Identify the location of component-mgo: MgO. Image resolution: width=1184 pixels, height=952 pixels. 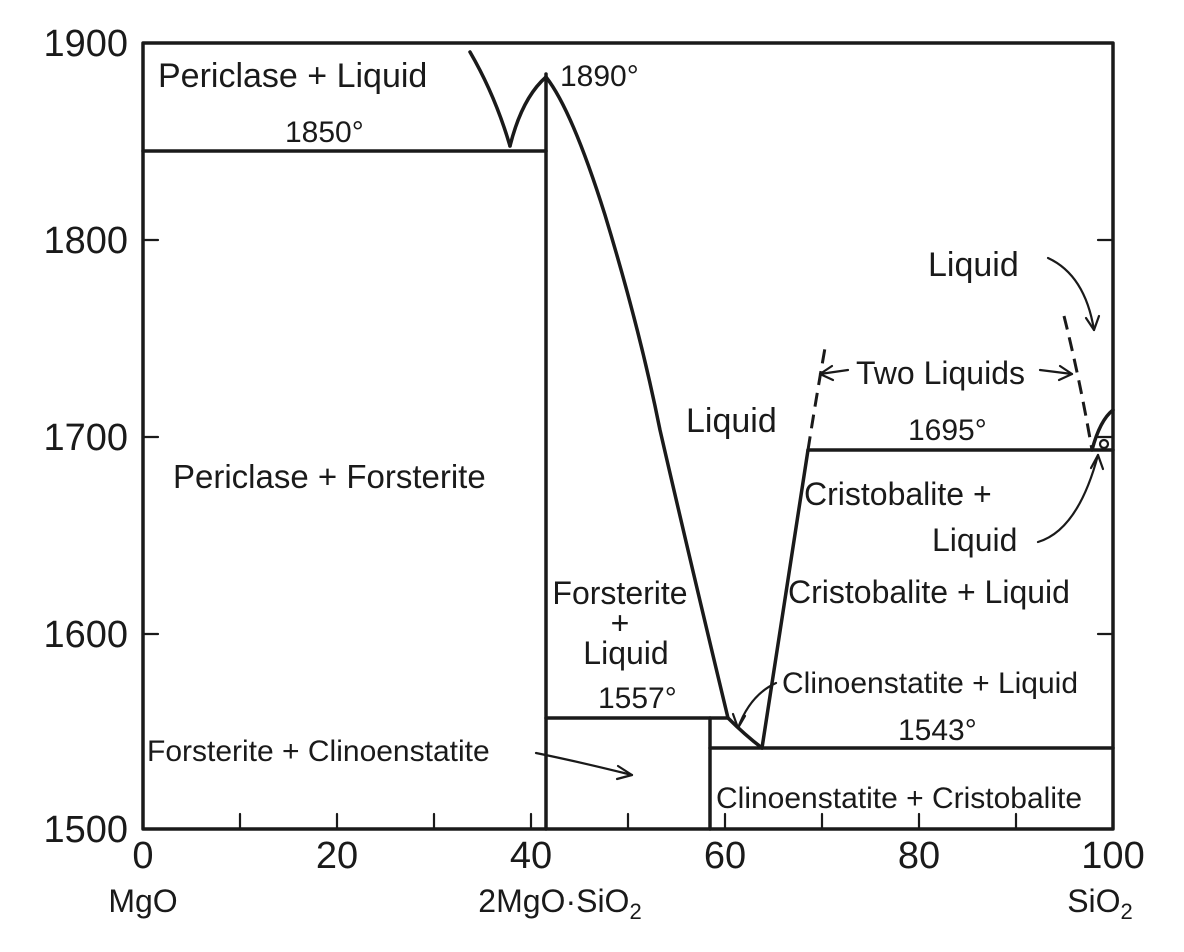
(142, 901).